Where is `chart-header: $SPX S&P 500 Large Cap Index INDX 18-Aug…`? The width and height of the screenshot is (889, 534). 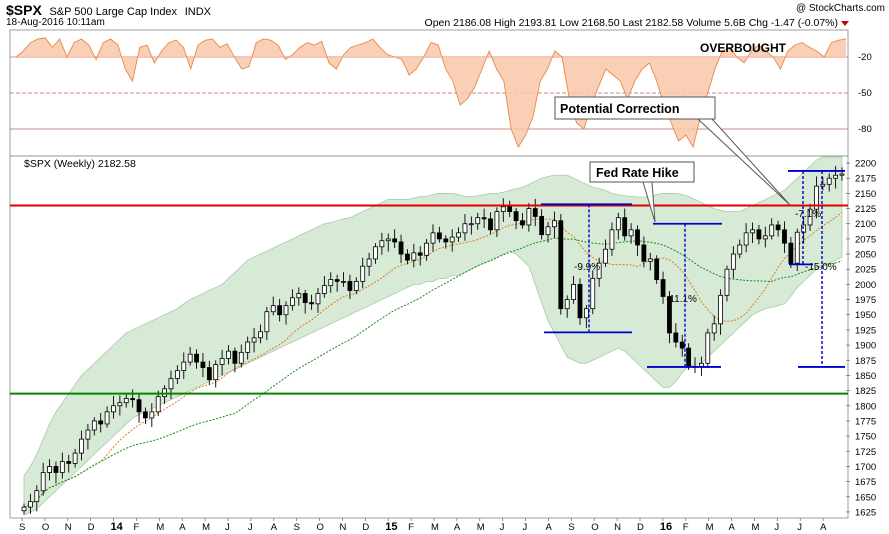
chart-header: $SPX S&P 500 Large Cap Index INDX 18-Aug… is located at coordinates (444, 15).